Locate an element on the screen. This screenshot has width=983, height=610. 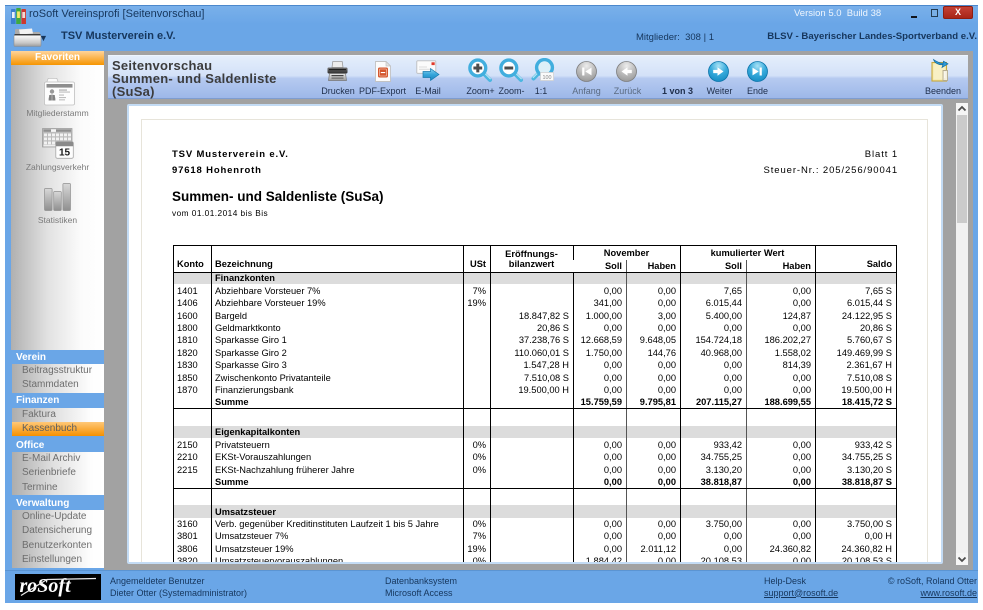
svg-text: 15 is located at coordinates (65, 152).